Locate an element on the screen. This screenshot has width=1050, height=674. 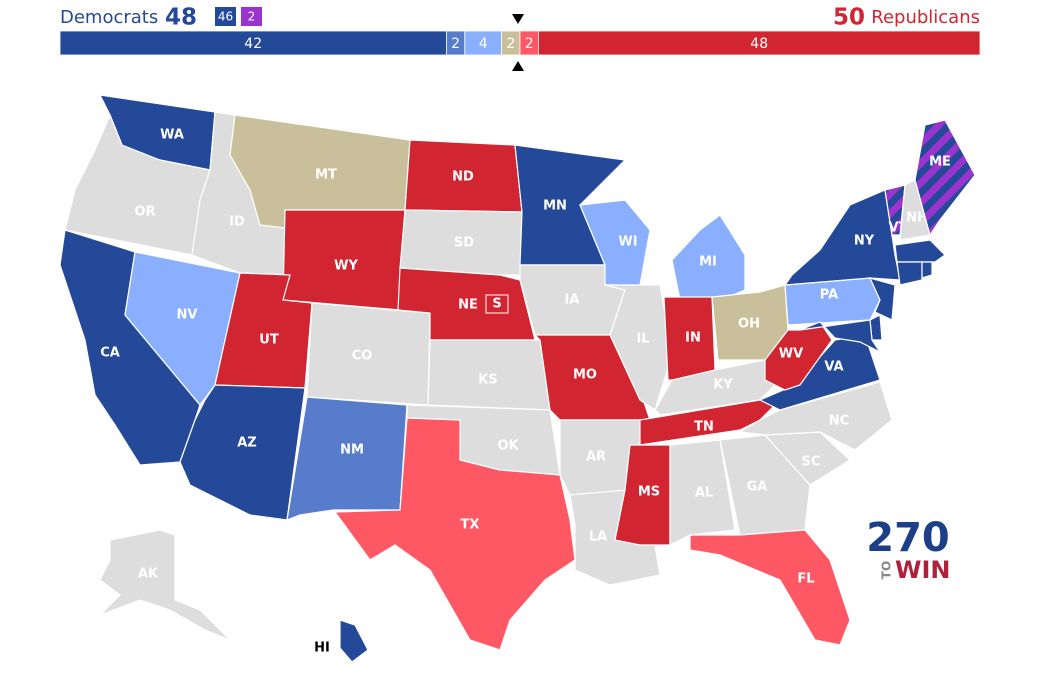
state-label: FL is located at coordinates (805, 579).